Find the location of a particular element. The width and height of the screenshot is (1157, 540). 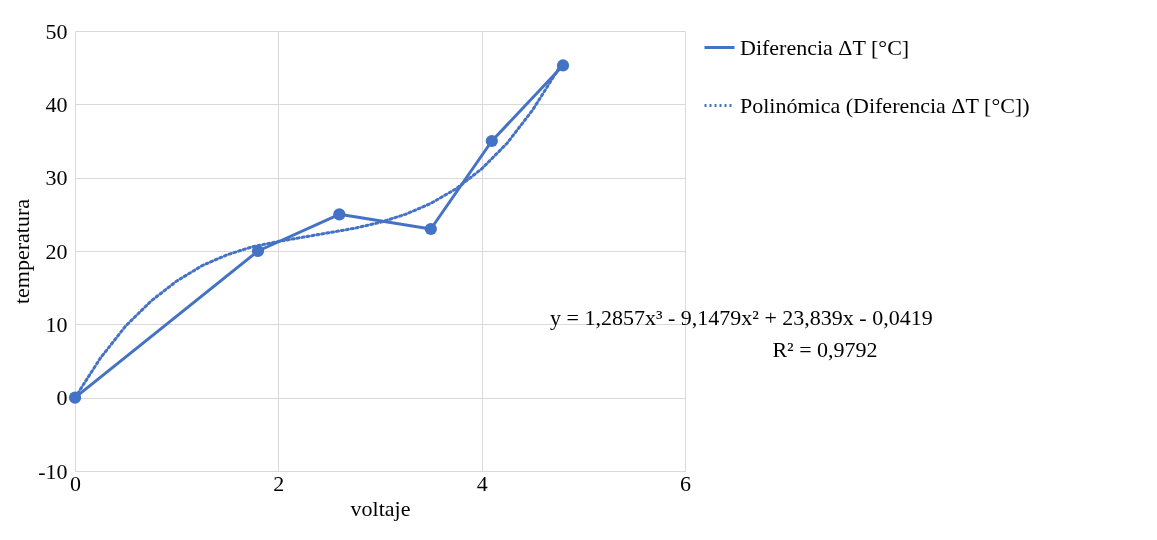

x-tick-label: 2 is located at coordinates (279, 483).